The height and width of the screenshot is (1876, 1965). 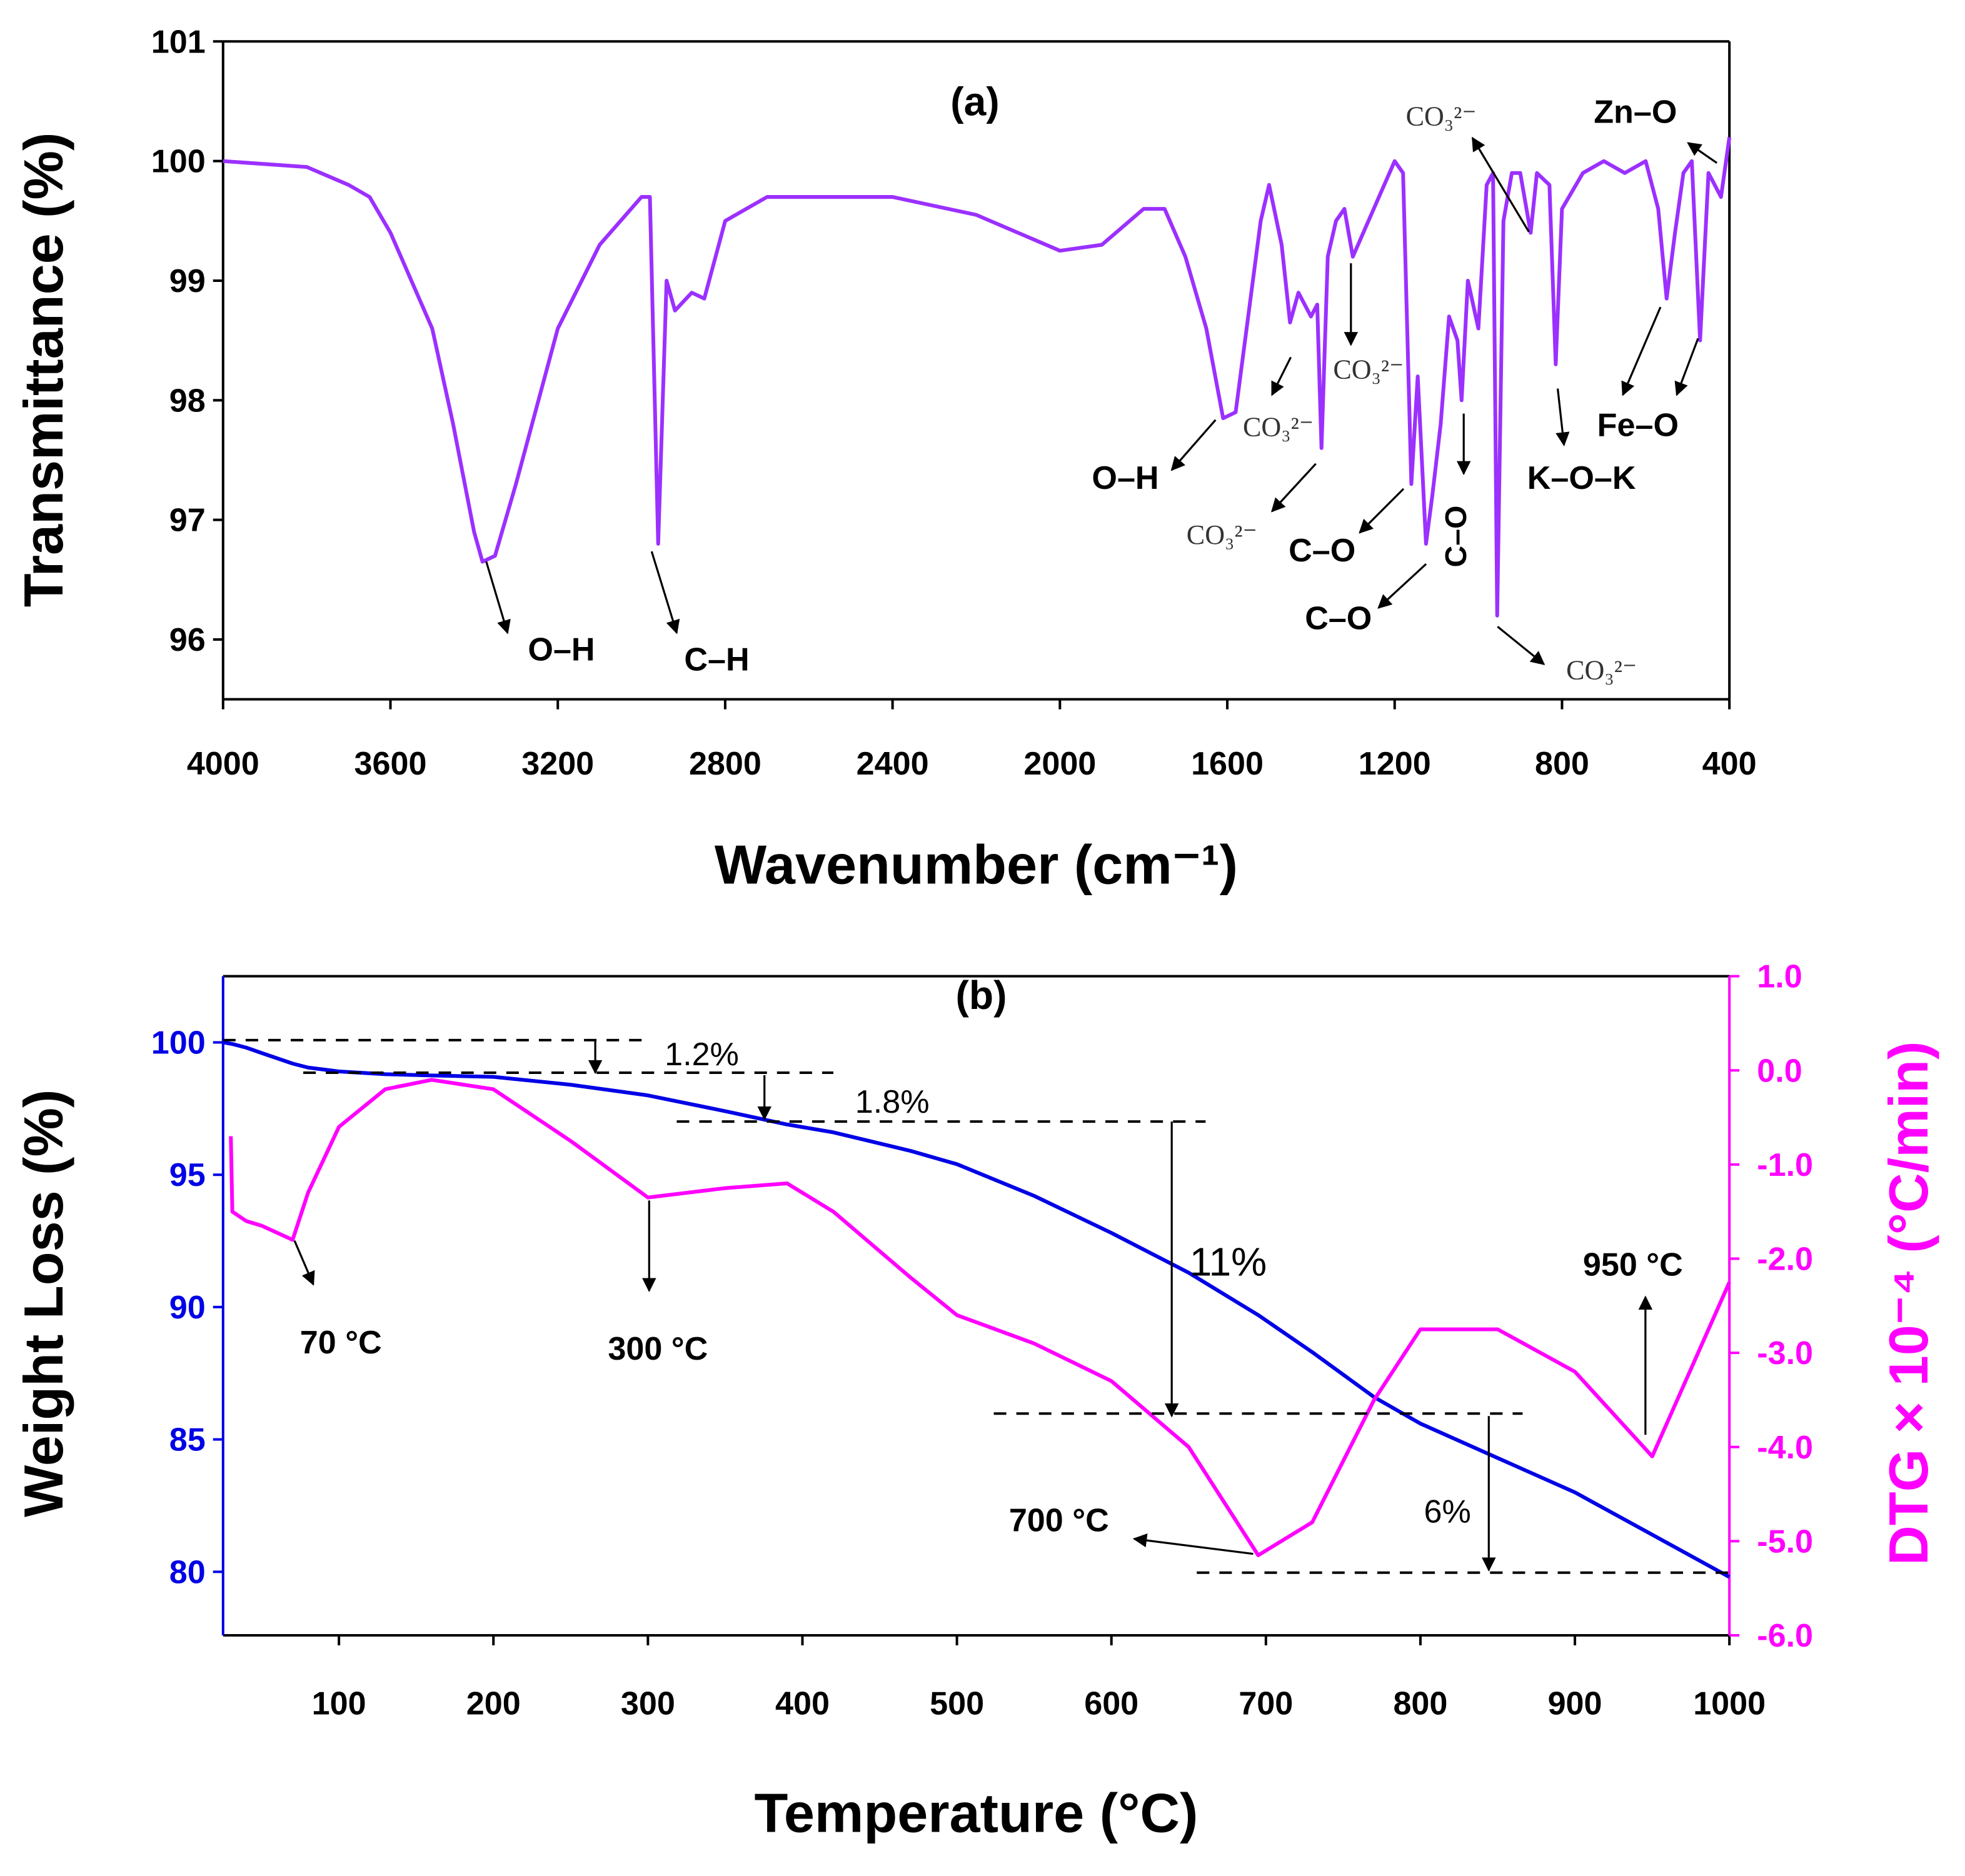 What do you see at coordinates (702, 1054) in the screenshot?
I see `annotation: 1.2%` at bounding box center [702, 1054].